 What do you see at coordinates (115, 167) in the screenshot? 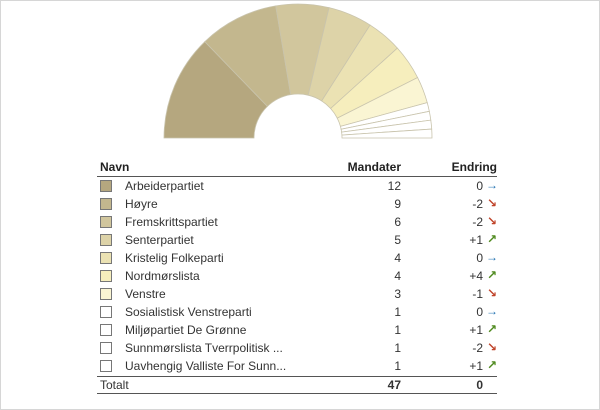
I see `header-name: Navn` at bounding box center [115, 167].